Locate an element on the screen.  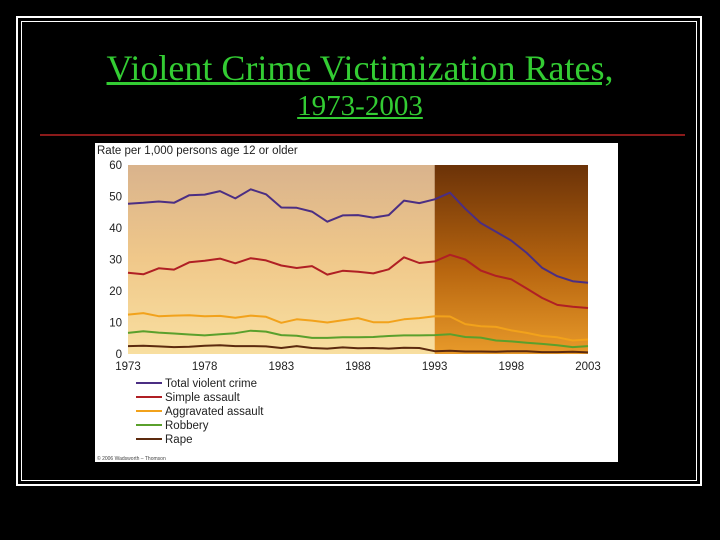
slide-title: Violent Crime Victimization Rates, is located at coordinates (360, 68).